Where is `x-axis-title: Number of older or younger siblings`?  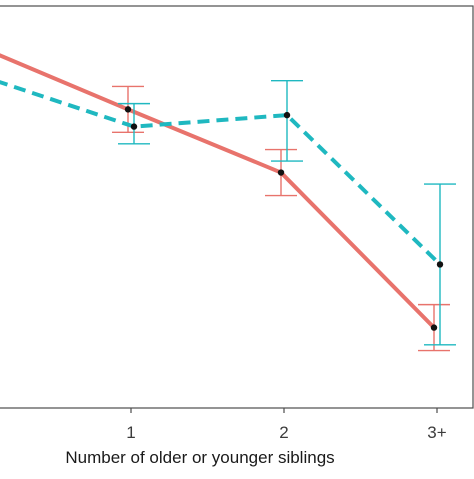
x-axis-title: Number of older or younger siblings is located at coordinates (199, 457).